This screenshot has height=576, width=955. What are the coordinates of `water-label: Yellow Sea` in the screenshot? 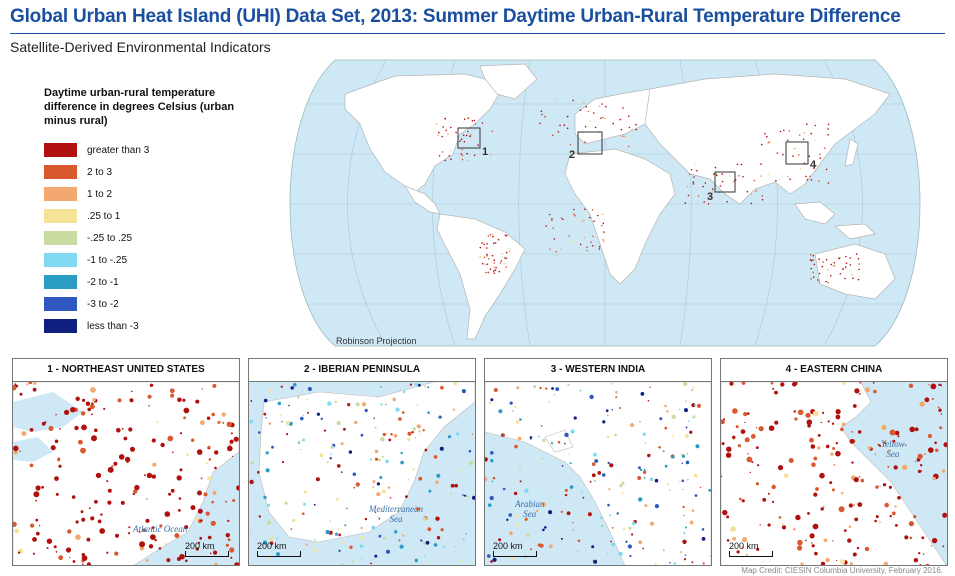 It's located at (893, 449).